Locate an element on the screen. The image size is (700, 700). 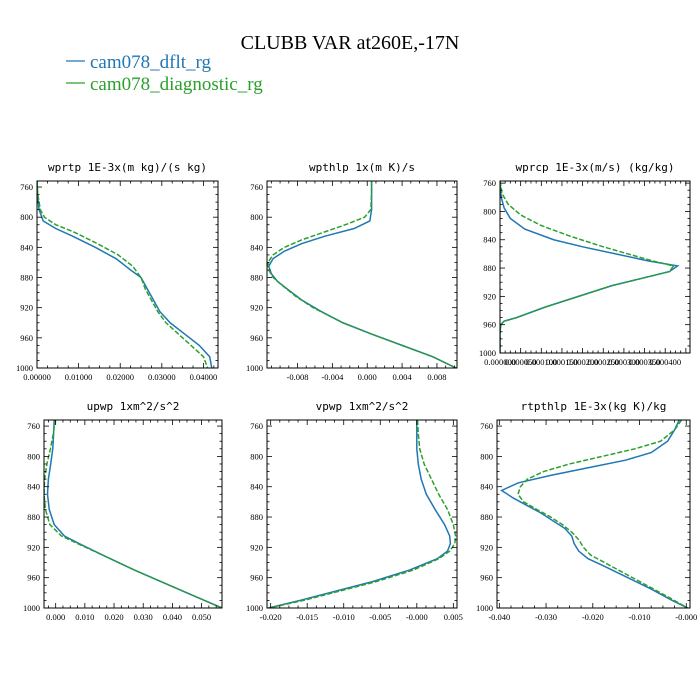
x-tick-label: 0.000 is located at coordinates (367, 377).